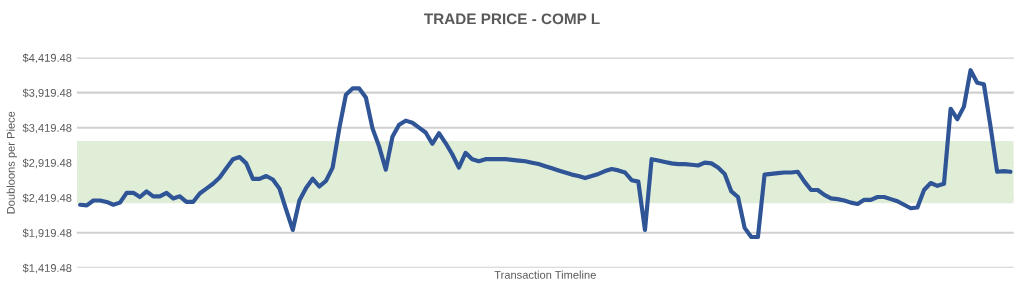 The height and width of the screenshot is (288, 1024). What do you see at coordinates (47, 93) in the screenshot?
I see `y-tick-label: $3,919.48` at bounding box center [47, 93].